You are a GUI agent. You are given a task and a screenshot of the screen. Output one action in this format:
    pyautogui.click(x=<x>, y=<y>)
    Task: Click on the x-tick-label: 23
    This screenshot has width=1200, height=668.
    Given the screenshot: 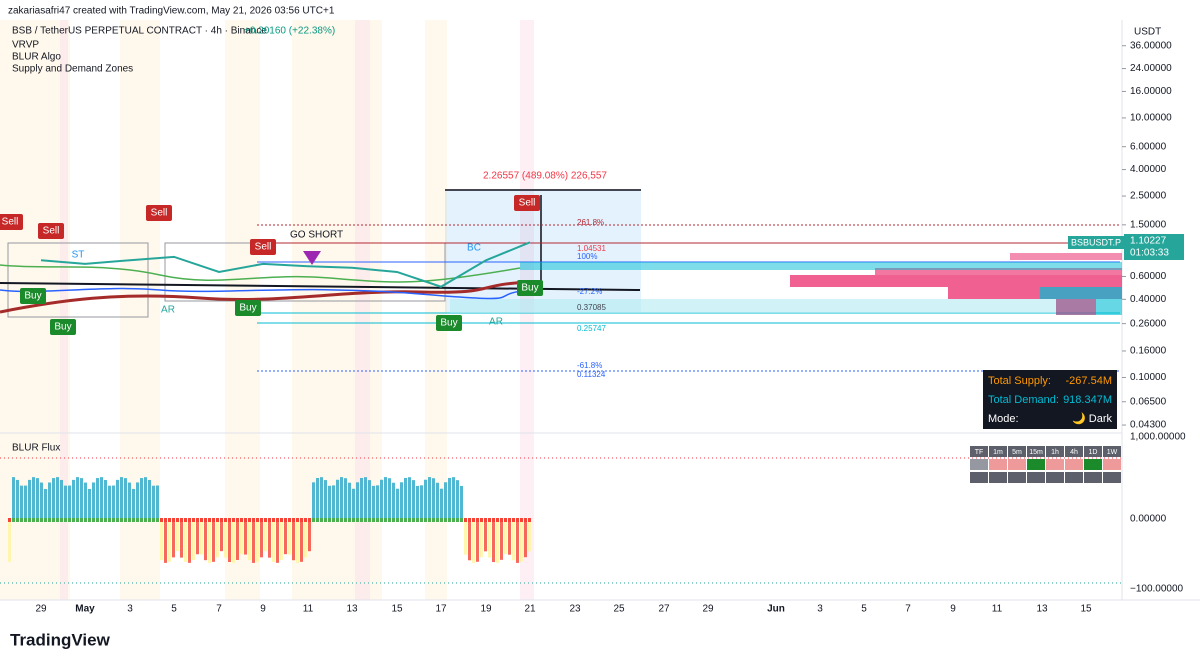 What is the action you would take?
    pyautogui.click(x=575, y=609)
    